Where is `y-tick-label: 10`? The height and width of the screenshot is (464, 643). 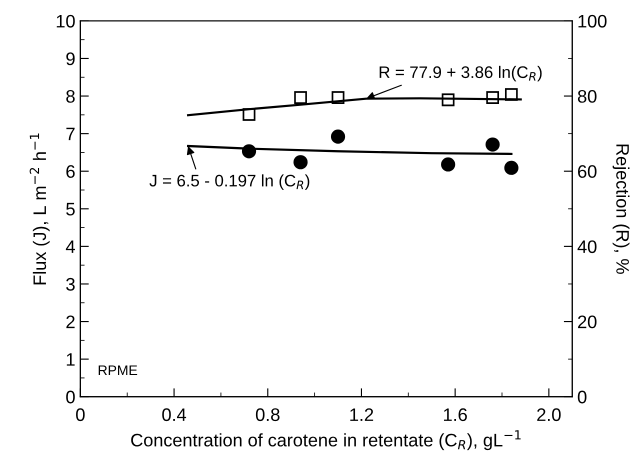
y-tick-label: 10 is located at coordinates (65, 21).